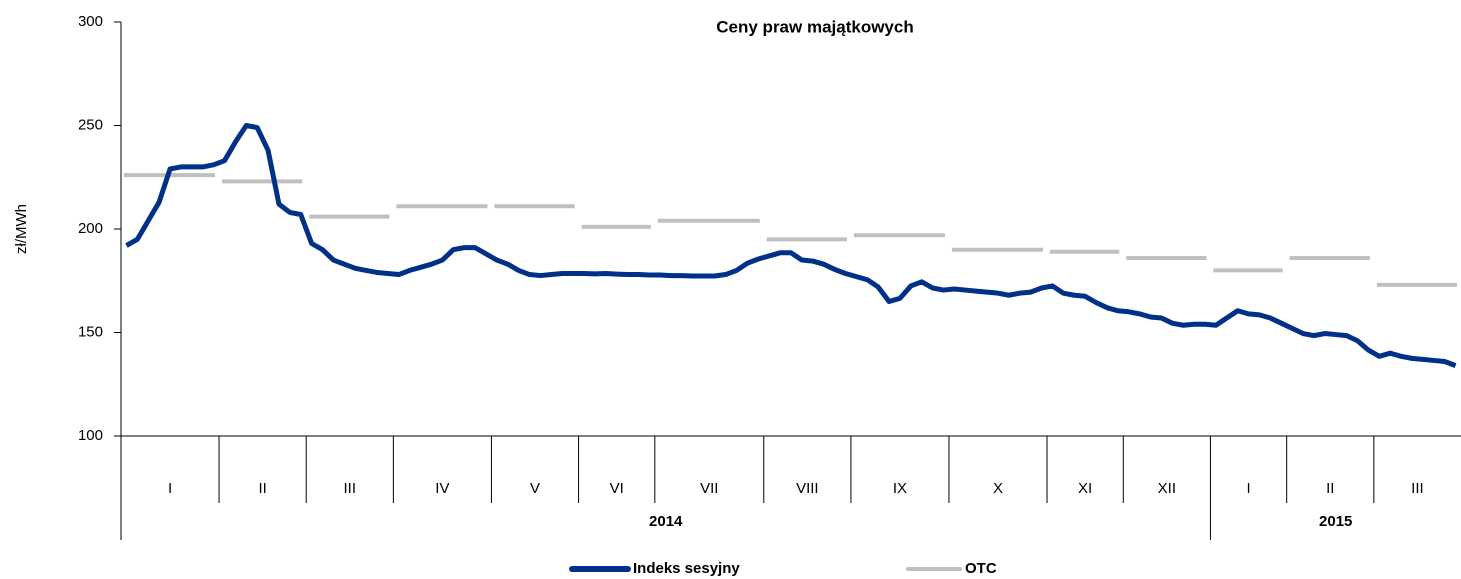 This screenshot has width=1461, height=579. Describe the element at coordinates (442, 488) in the screenshot. I see `x-tick-label: IV` at that location.